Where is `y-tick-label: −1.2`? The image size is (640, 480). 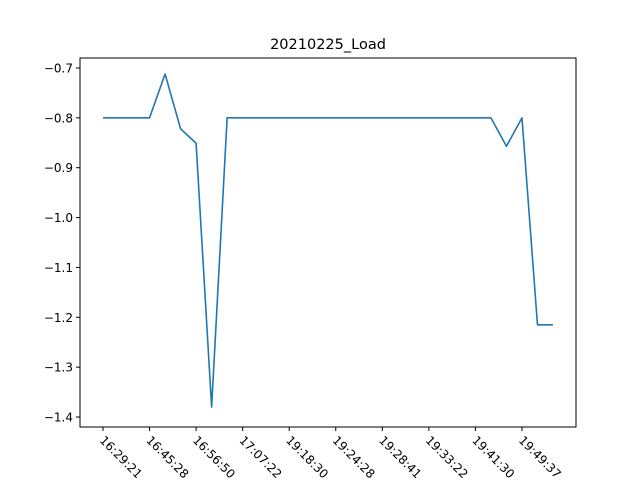 y-tick-label: −1.2 is located at coordinates (58, 318).